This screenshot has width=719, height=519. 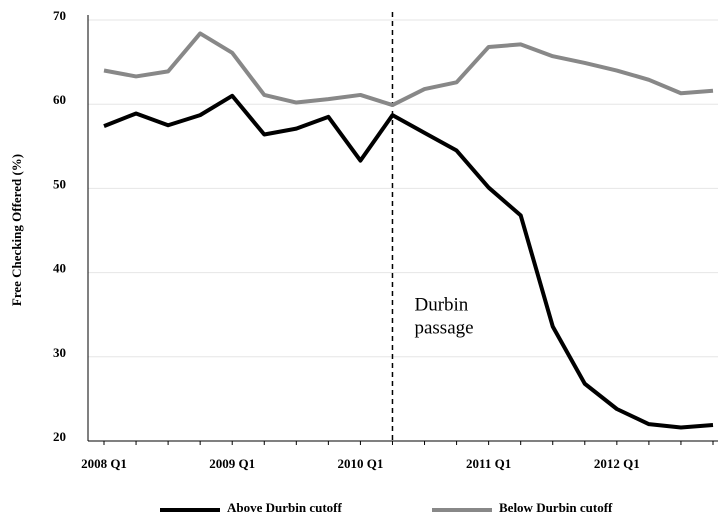 What do you see at coordinates (16, 230) in the screenshot?
I see `y-axis-label: Free Checking Offered (%)` at bounding box center [16, 230].